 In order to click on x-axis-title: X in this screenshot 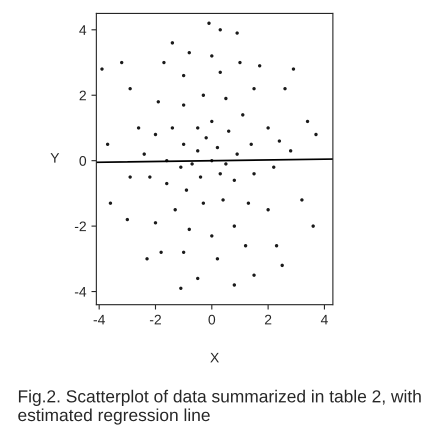, I will do `click(214, 357)`.